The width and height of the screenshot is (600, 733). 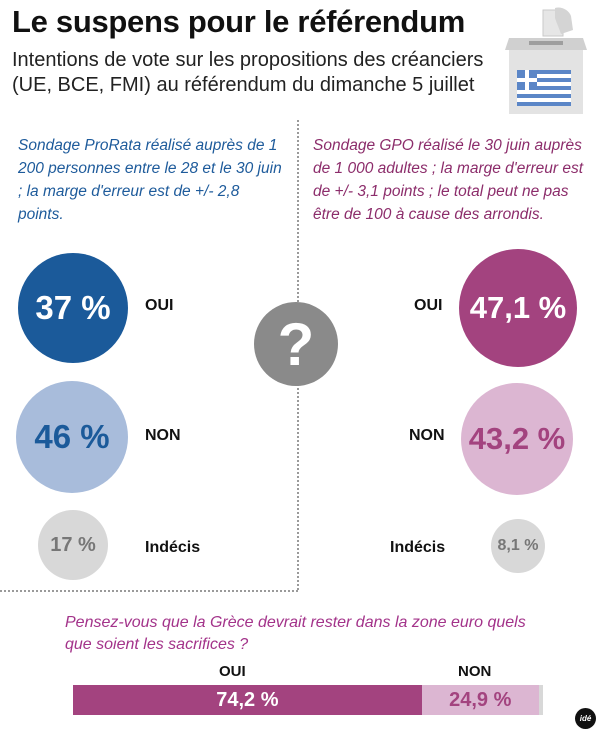 I want to click on gpo-oui-circle: 47,1 %, so click(x=518, y=308).